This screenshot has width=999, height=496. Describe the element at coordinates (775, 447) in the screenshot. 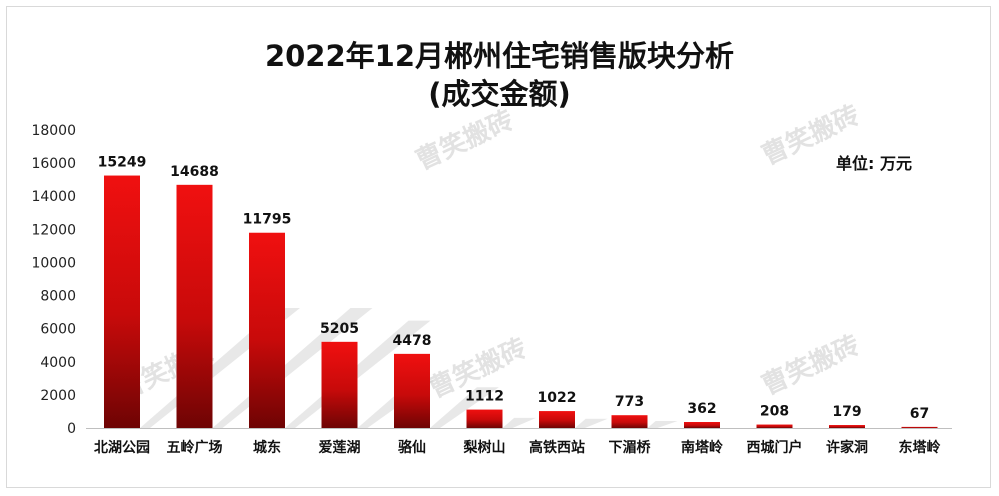

I see `x-tick-label: 西城门户` at that location.